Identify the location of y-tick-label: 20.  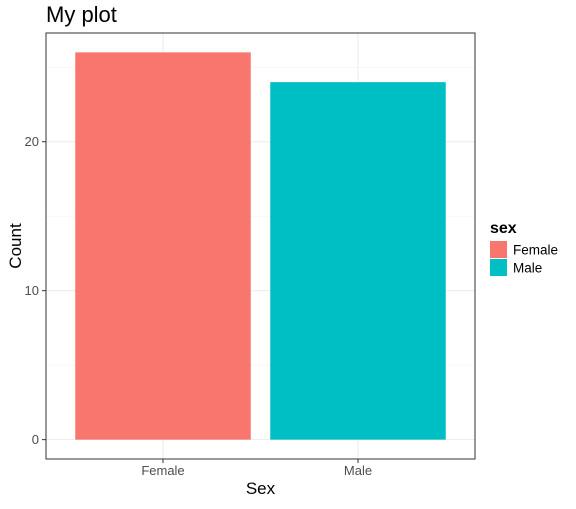
(32, 141).